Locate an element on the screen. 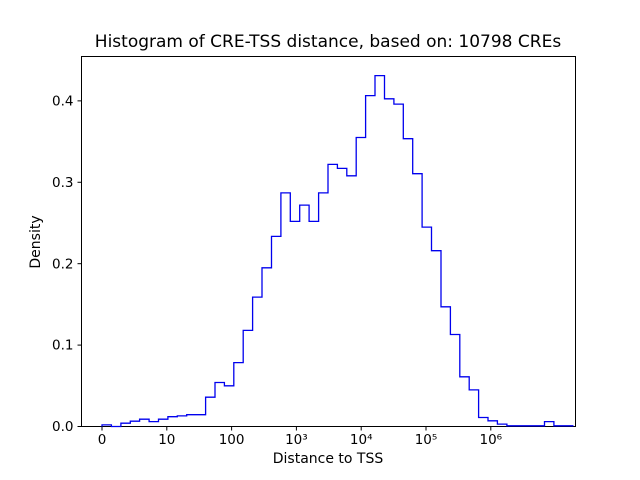  y-axis-label: Density is located at coordinates (36, 242).